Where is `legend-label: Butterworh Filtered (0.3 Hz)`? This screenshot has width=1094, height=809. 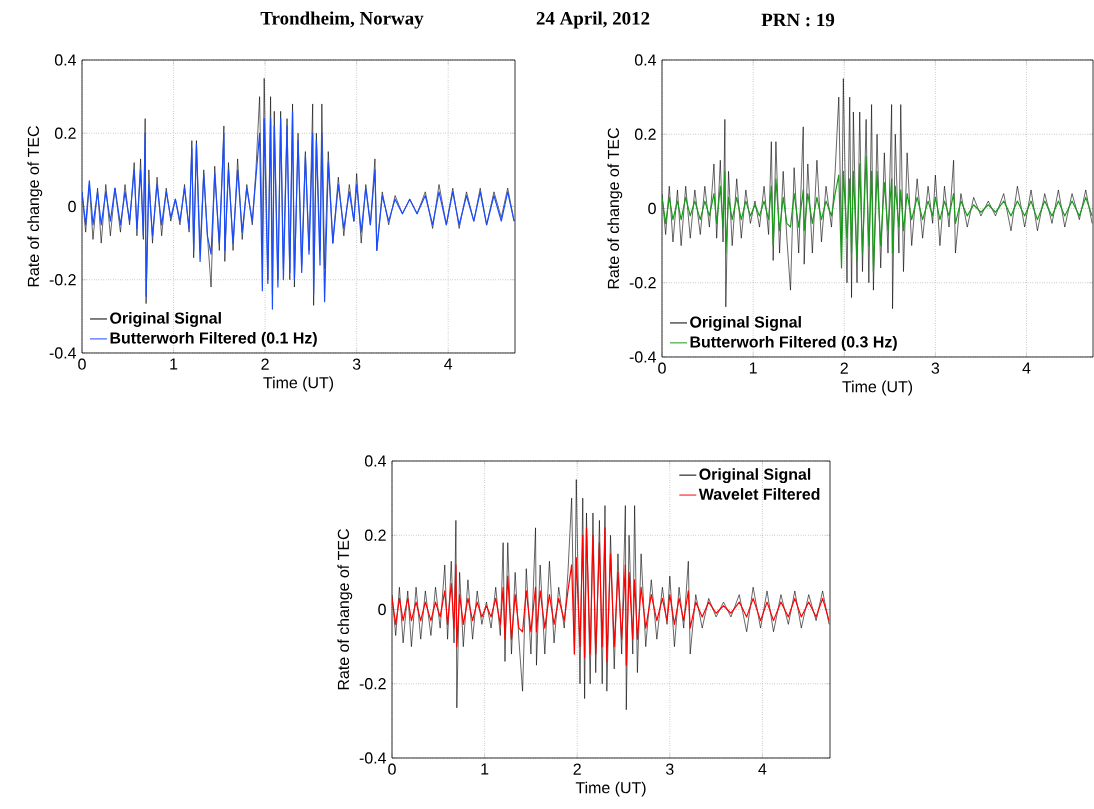
legend-label: Butterworh Filtered (0.3 Hz) is located at coordinates (793, 343).